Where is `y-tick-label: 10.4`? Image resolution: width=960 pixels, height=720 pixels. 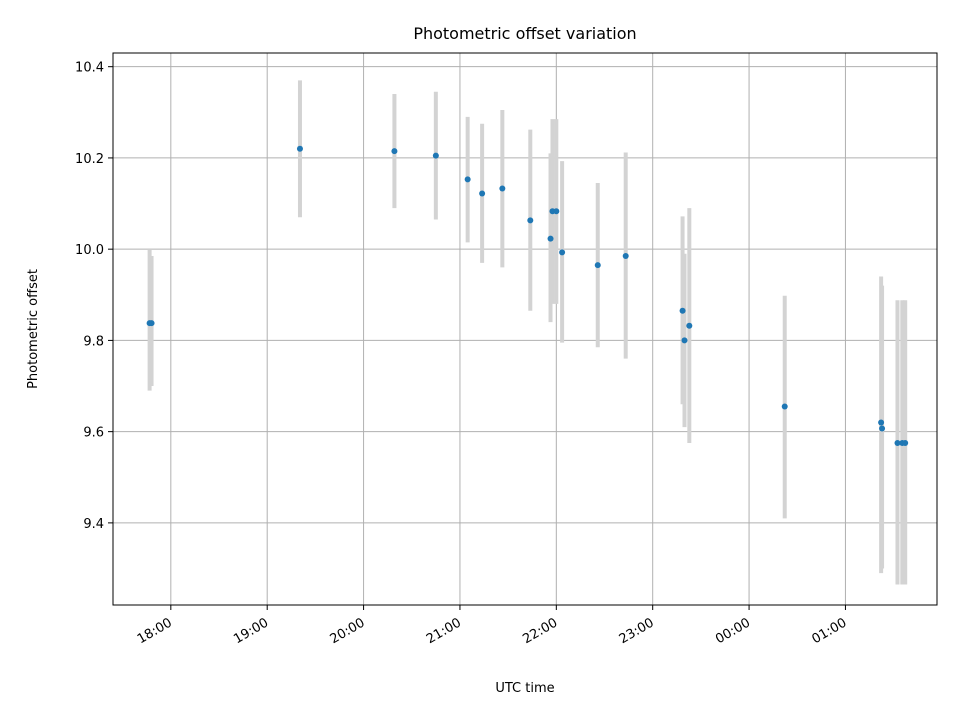
y-tick-label: 10.4 is located at coordinates (89, 68).